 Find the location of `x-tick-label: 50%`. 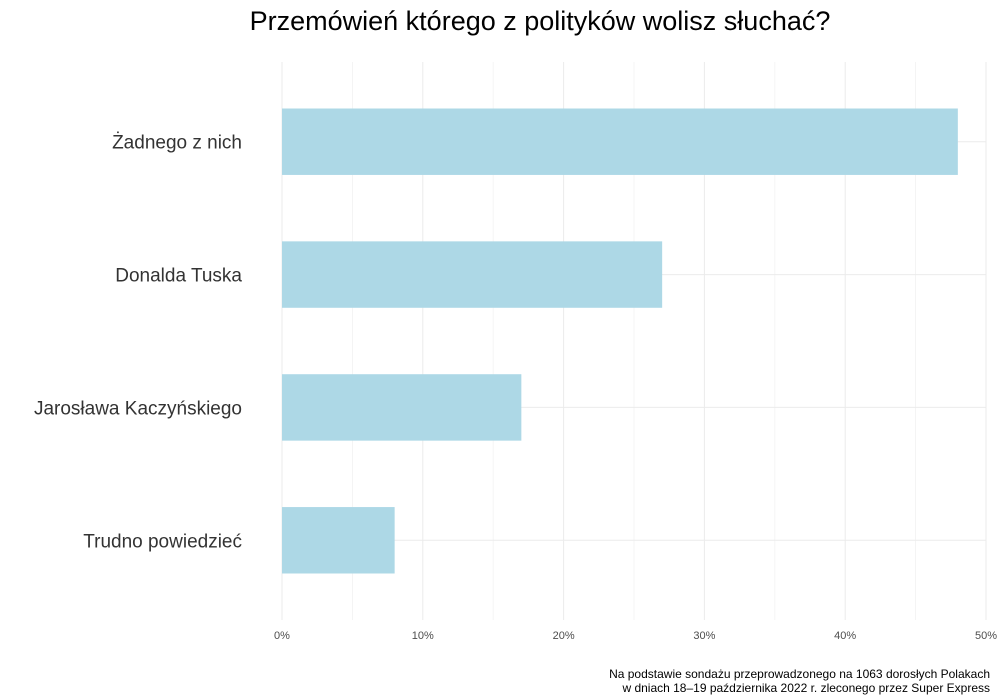

x-tick-label: 50% is located at coordinates (986, 636).